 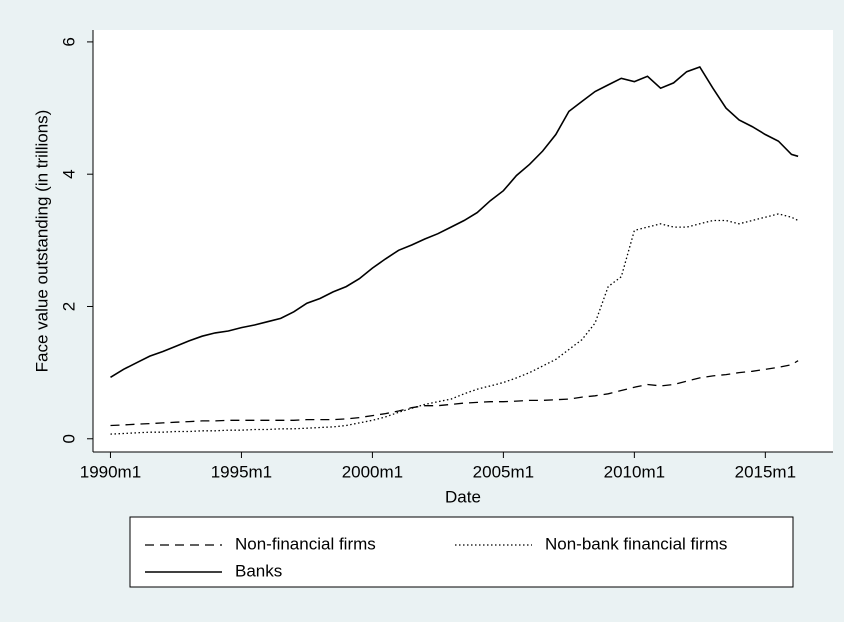 I want to click on y-tick-label: 4, so click(x=68, y=173).